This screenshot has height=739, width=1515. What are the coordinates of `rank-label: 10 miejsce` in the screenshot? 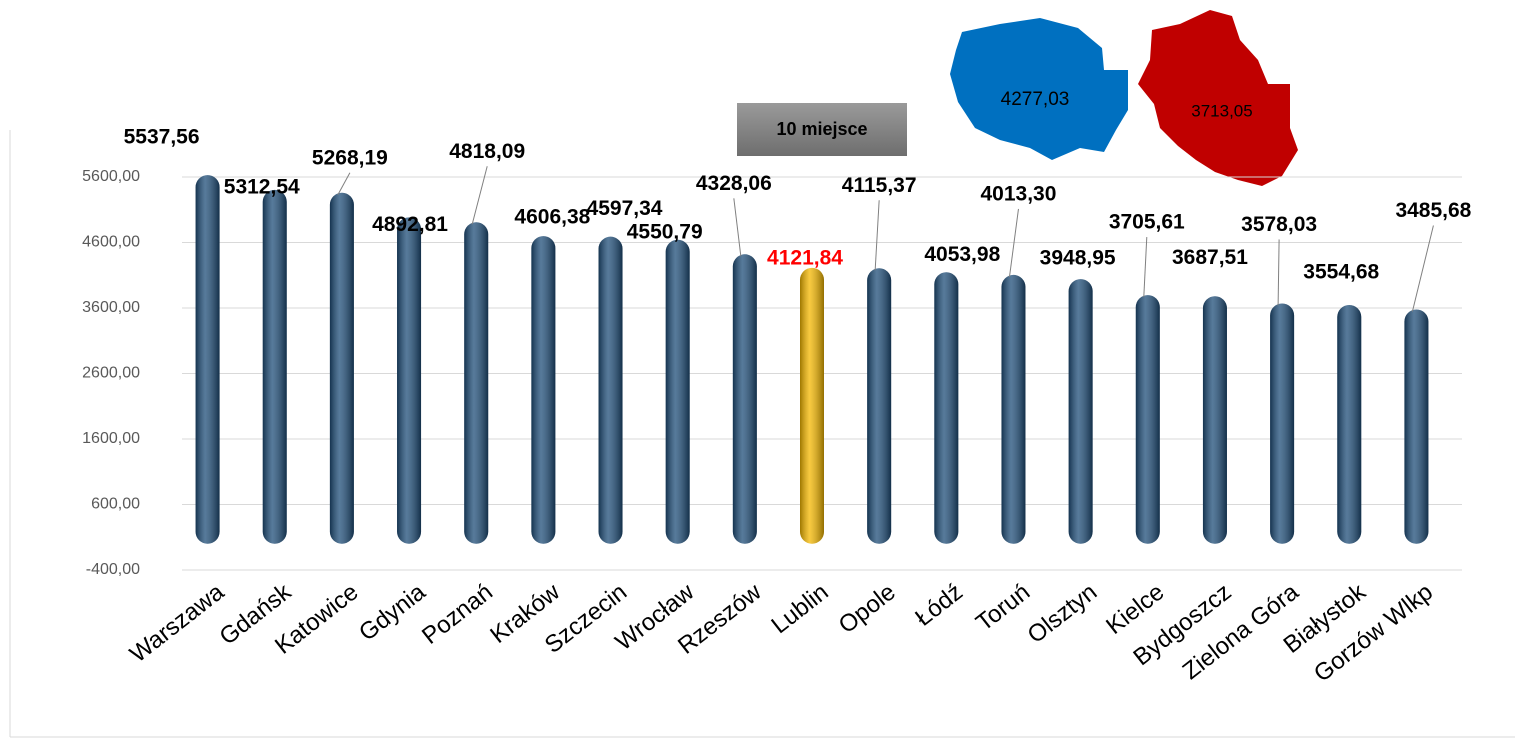 It's located at (821, 129).